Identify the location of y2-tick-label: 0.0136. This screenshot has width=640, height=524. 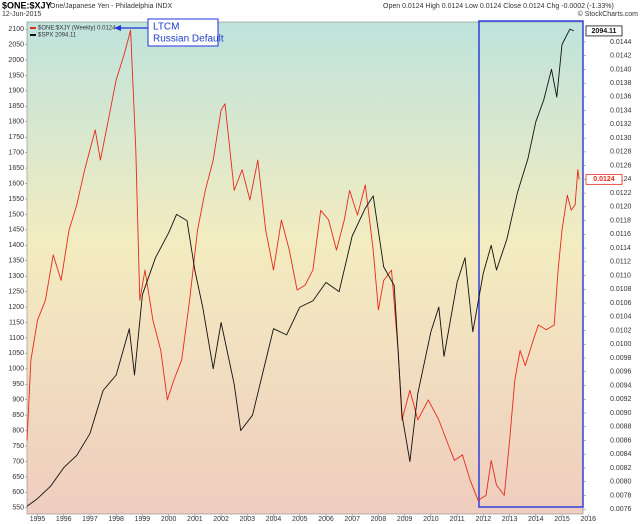
(621, 97).